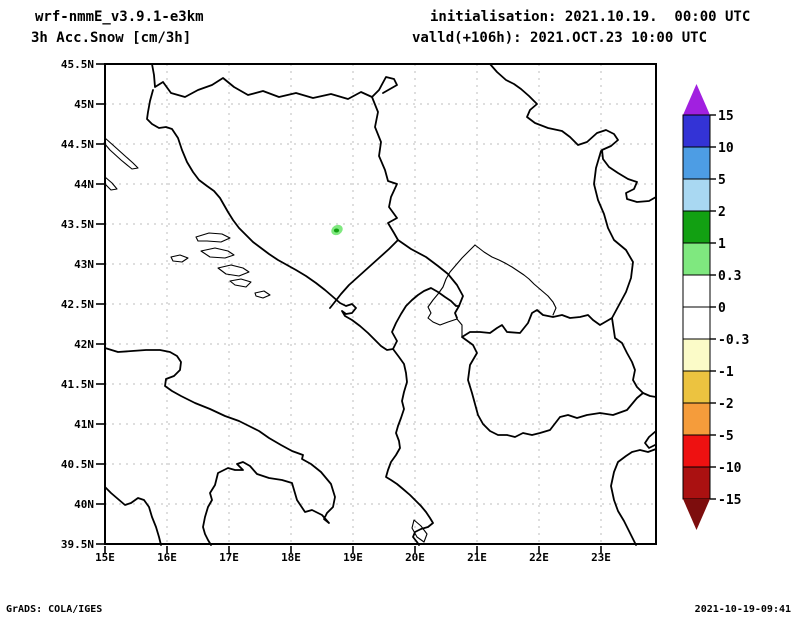 This screenshot has width=800, height=618. Describe the element at coordinates (552, 373) in the screenshot. I see `border-north-macedonia` at that location.